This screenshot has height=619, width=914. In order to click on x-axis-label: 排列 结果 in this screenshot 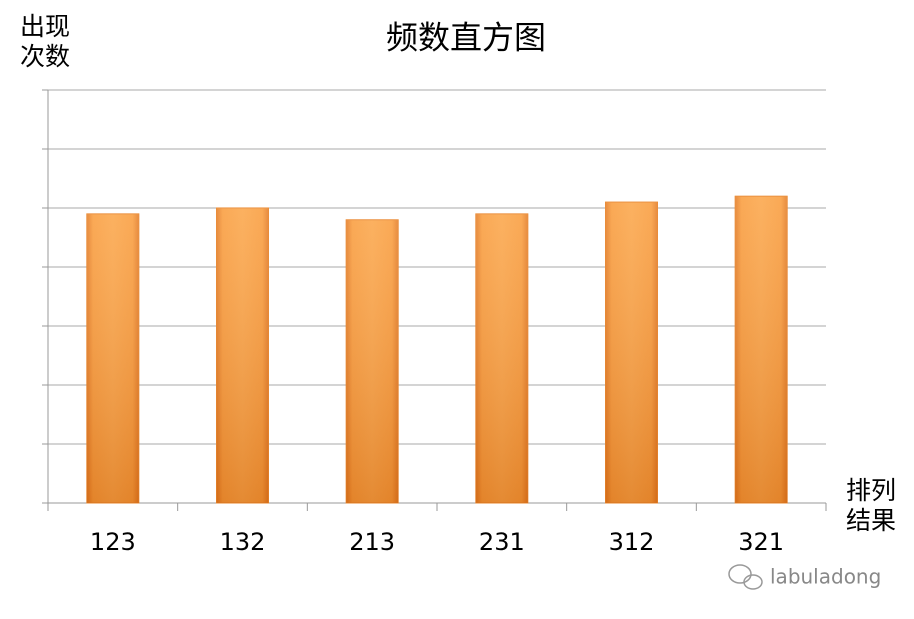, I will do `click(871, 505)`.